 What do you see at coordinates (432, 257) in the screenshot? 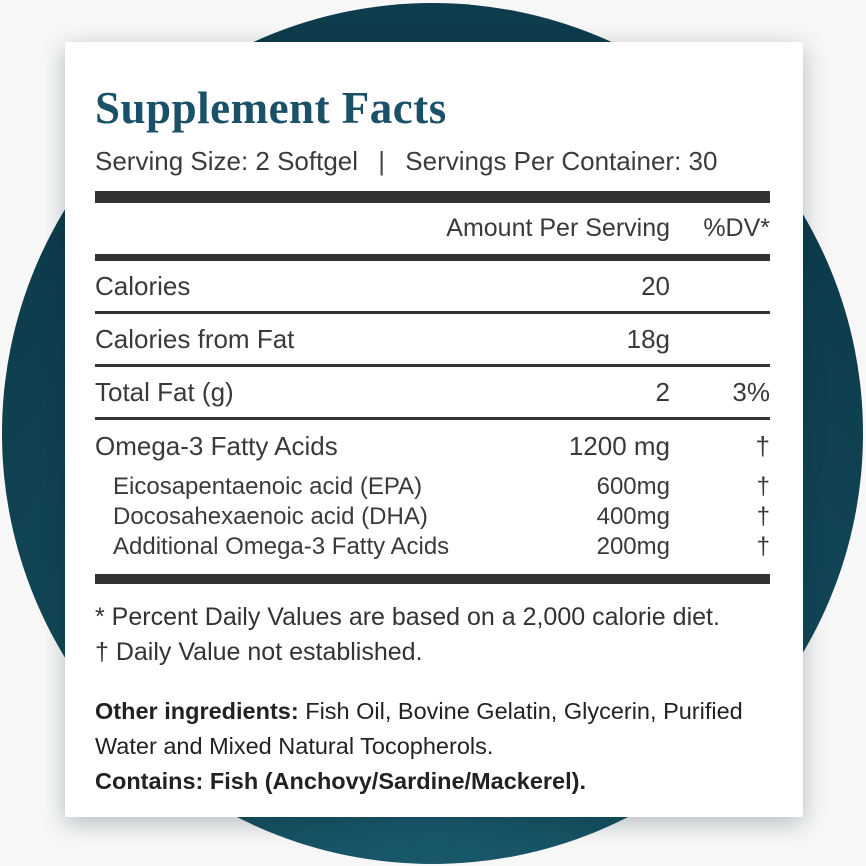
I see `header-rule` at bounding box center [432, 257].